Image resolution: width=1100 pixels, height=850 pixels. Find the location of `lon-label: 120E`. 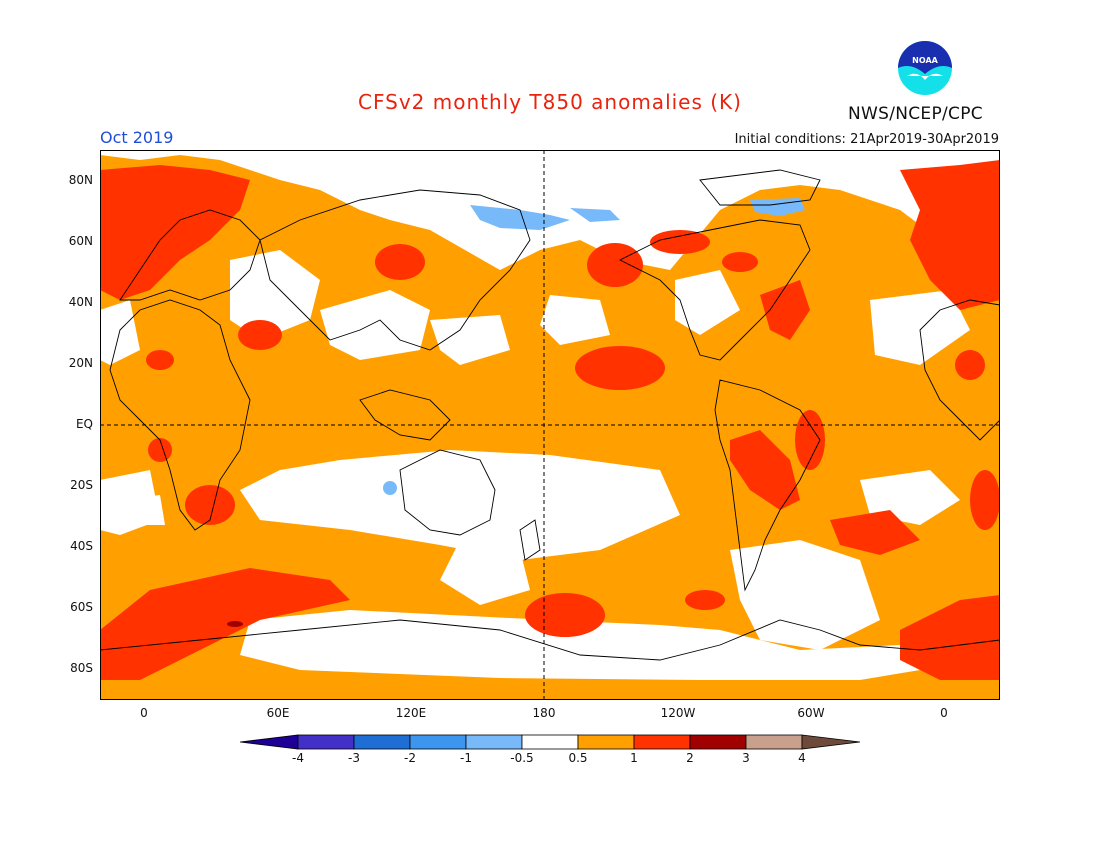

lon-label: 120E is located at coordinates (411, 713).